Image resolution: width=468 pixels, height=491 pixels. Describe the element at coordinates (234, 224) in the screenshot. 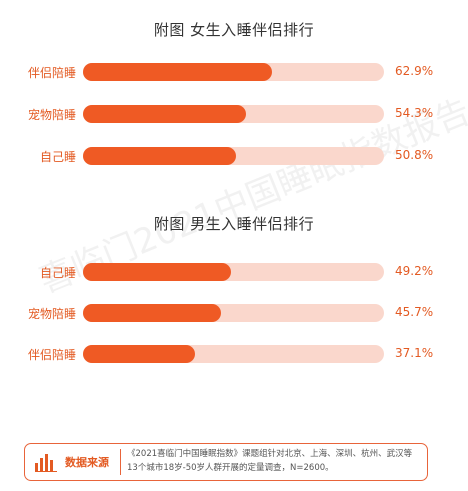

I see `male-chart-title: 附图 男生入睡伴侣排行` at that location.